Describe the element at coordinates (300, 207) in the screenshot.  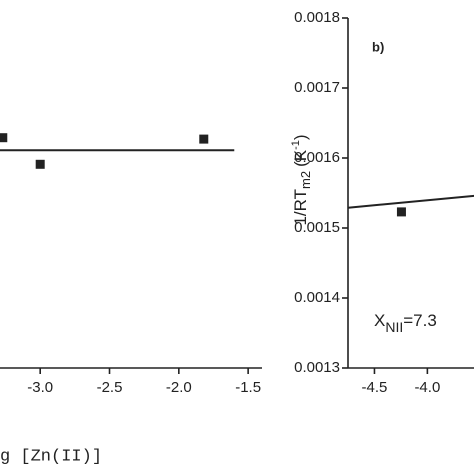
I see `y-label-main: 1/RT` at that location.